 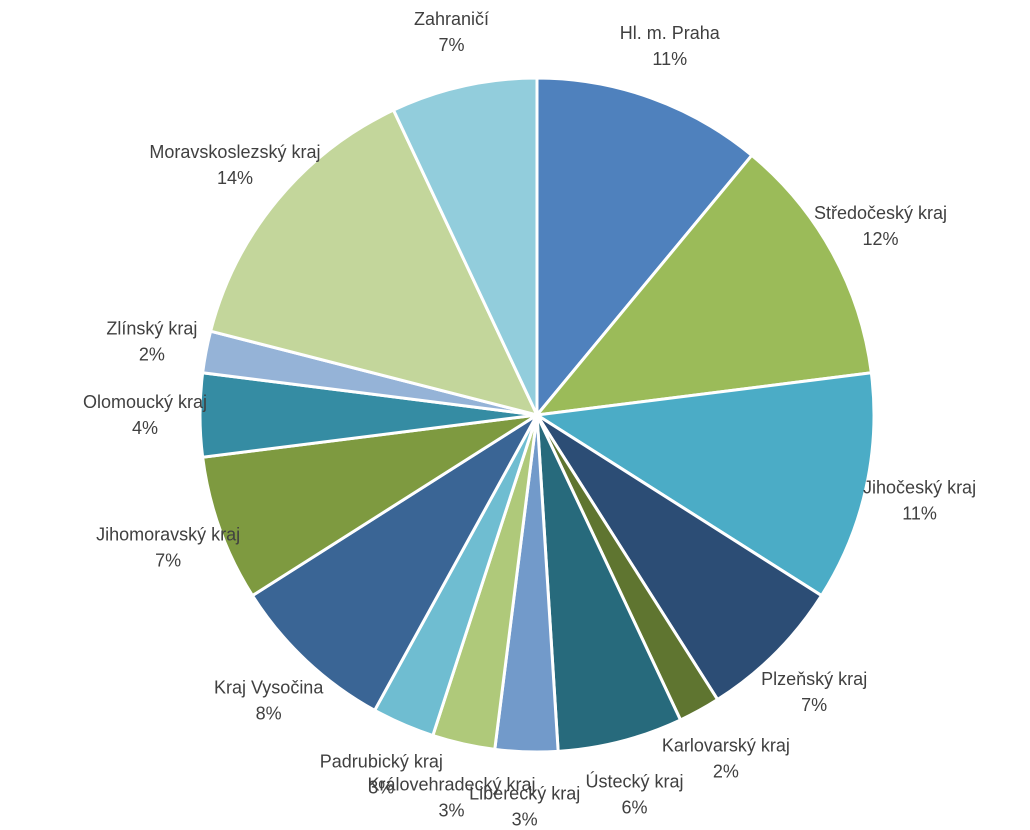 I want to click on slice-value-label: 8%, so click(x=269, y=714).